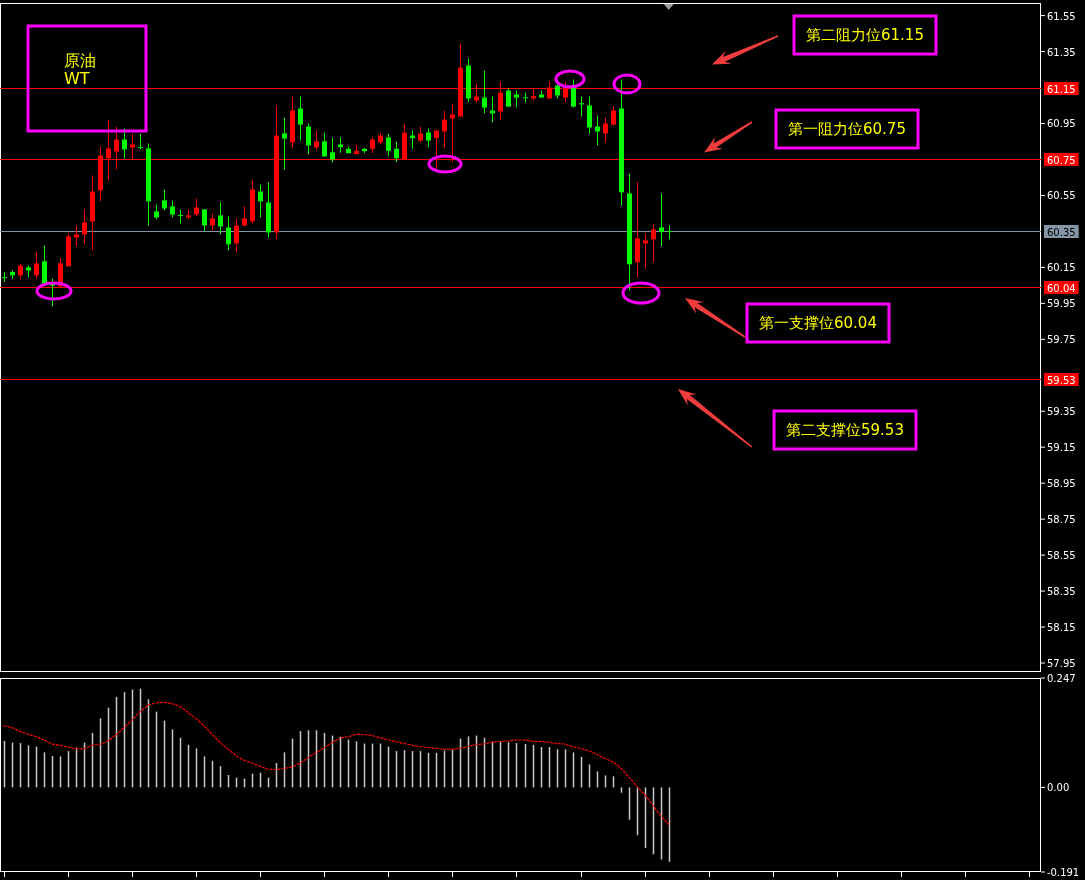  I want to click on ref-line-label: 60.75, so click(1061, 159).